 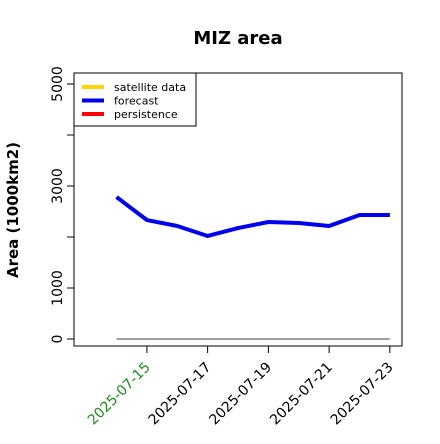 I want to click on x-tick-label: 2025-07-17, so click(x=180, y=394).